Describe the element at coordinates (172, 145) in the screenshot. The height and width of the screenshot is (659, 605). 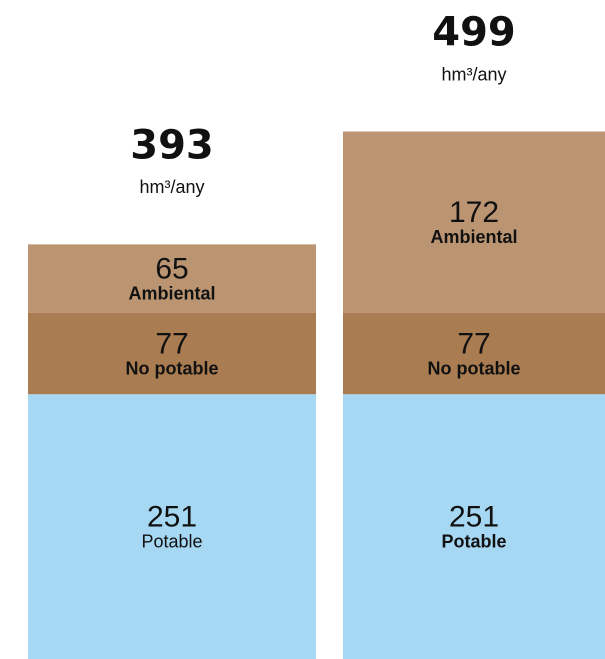
I see `total-value: 393` at that location.